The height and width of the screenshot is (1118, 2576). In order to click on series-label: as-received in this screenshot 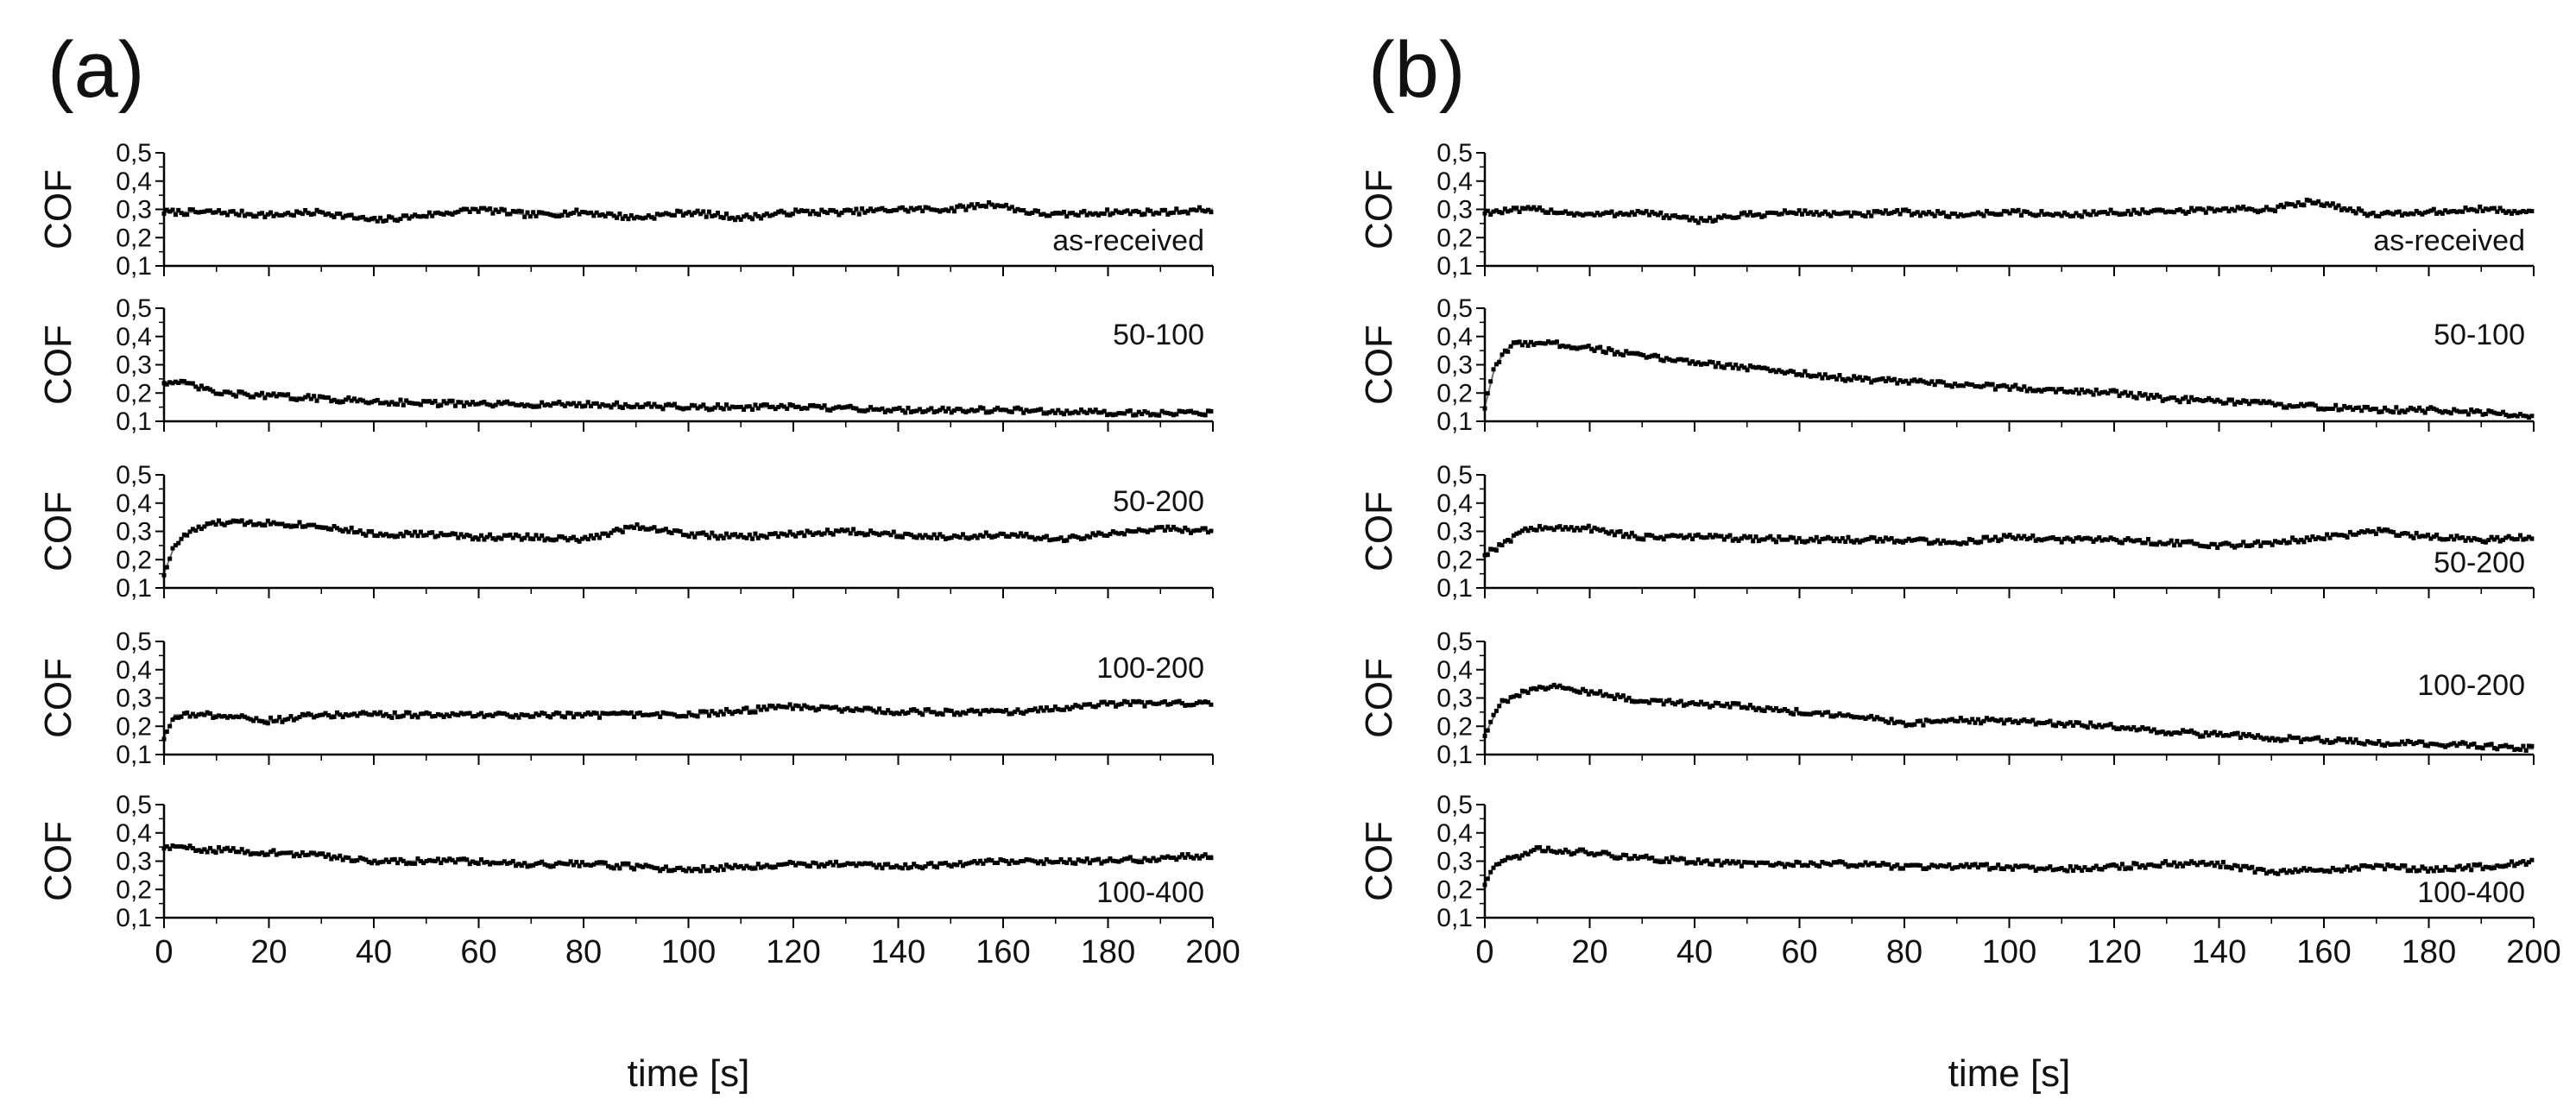, I will do `click(2449, 241)`.